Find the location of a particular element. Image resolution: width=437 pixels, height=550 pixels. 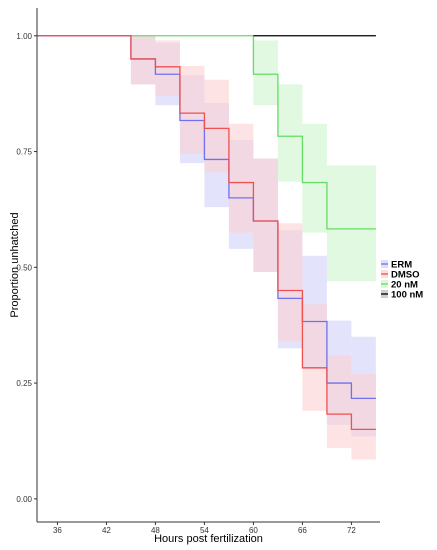

legend-item-dmso: DMSO is located at coordinates (400, 275).